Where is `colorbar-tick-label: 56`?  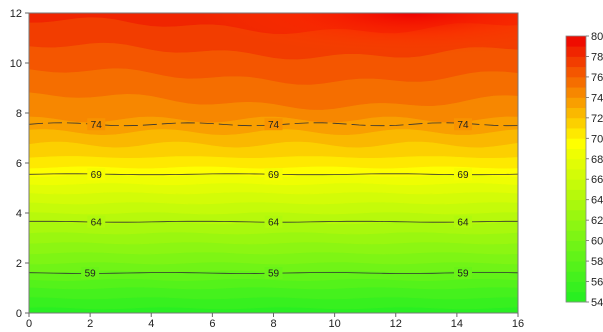
colorbar-tick-label: 56 is located at coordinates (597, 283).